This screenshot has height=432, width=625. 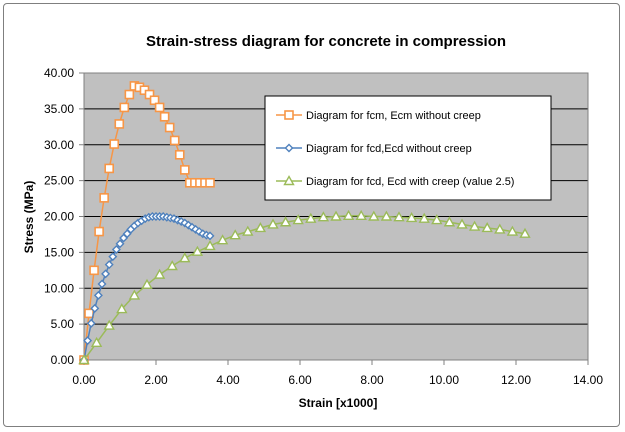 What do you see at coordinates (84, 380) in the screenshot?
I see `x-tick-label: 0.00` at bounding box center [84, 380].